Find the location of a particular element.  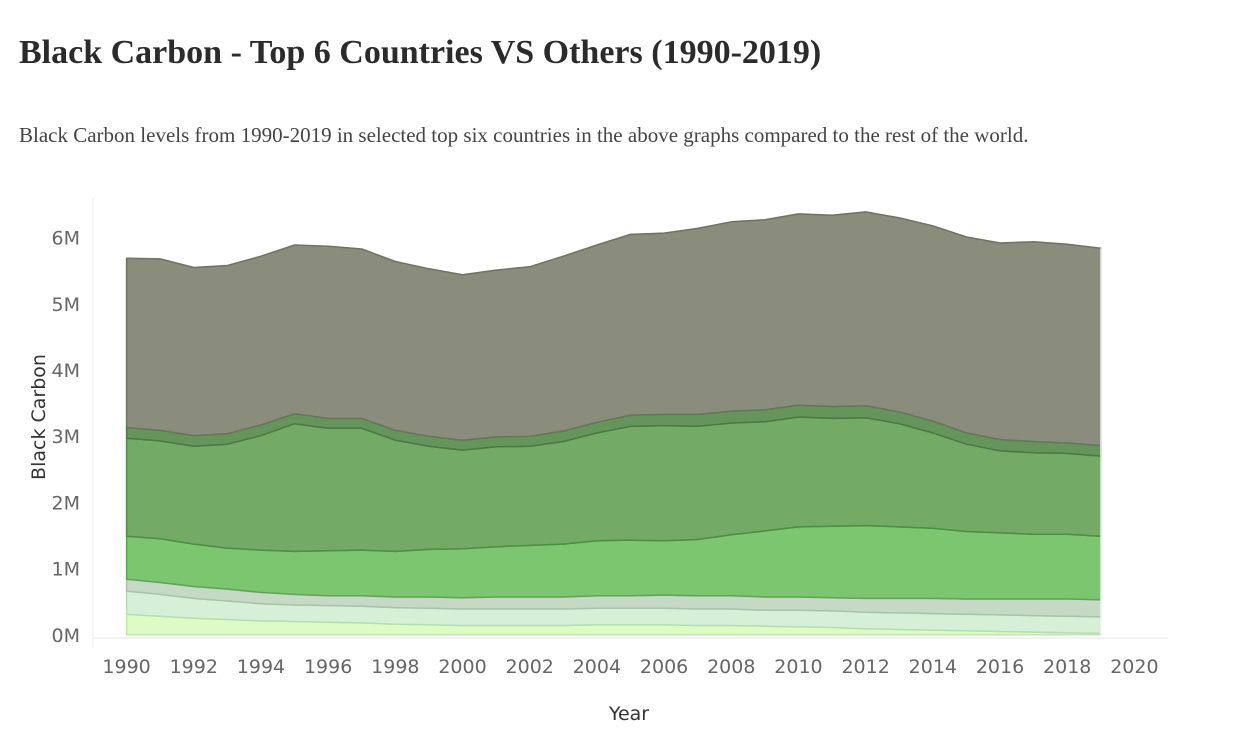

y-axis-title: Black Carbon is located at coordinates (39, 417).